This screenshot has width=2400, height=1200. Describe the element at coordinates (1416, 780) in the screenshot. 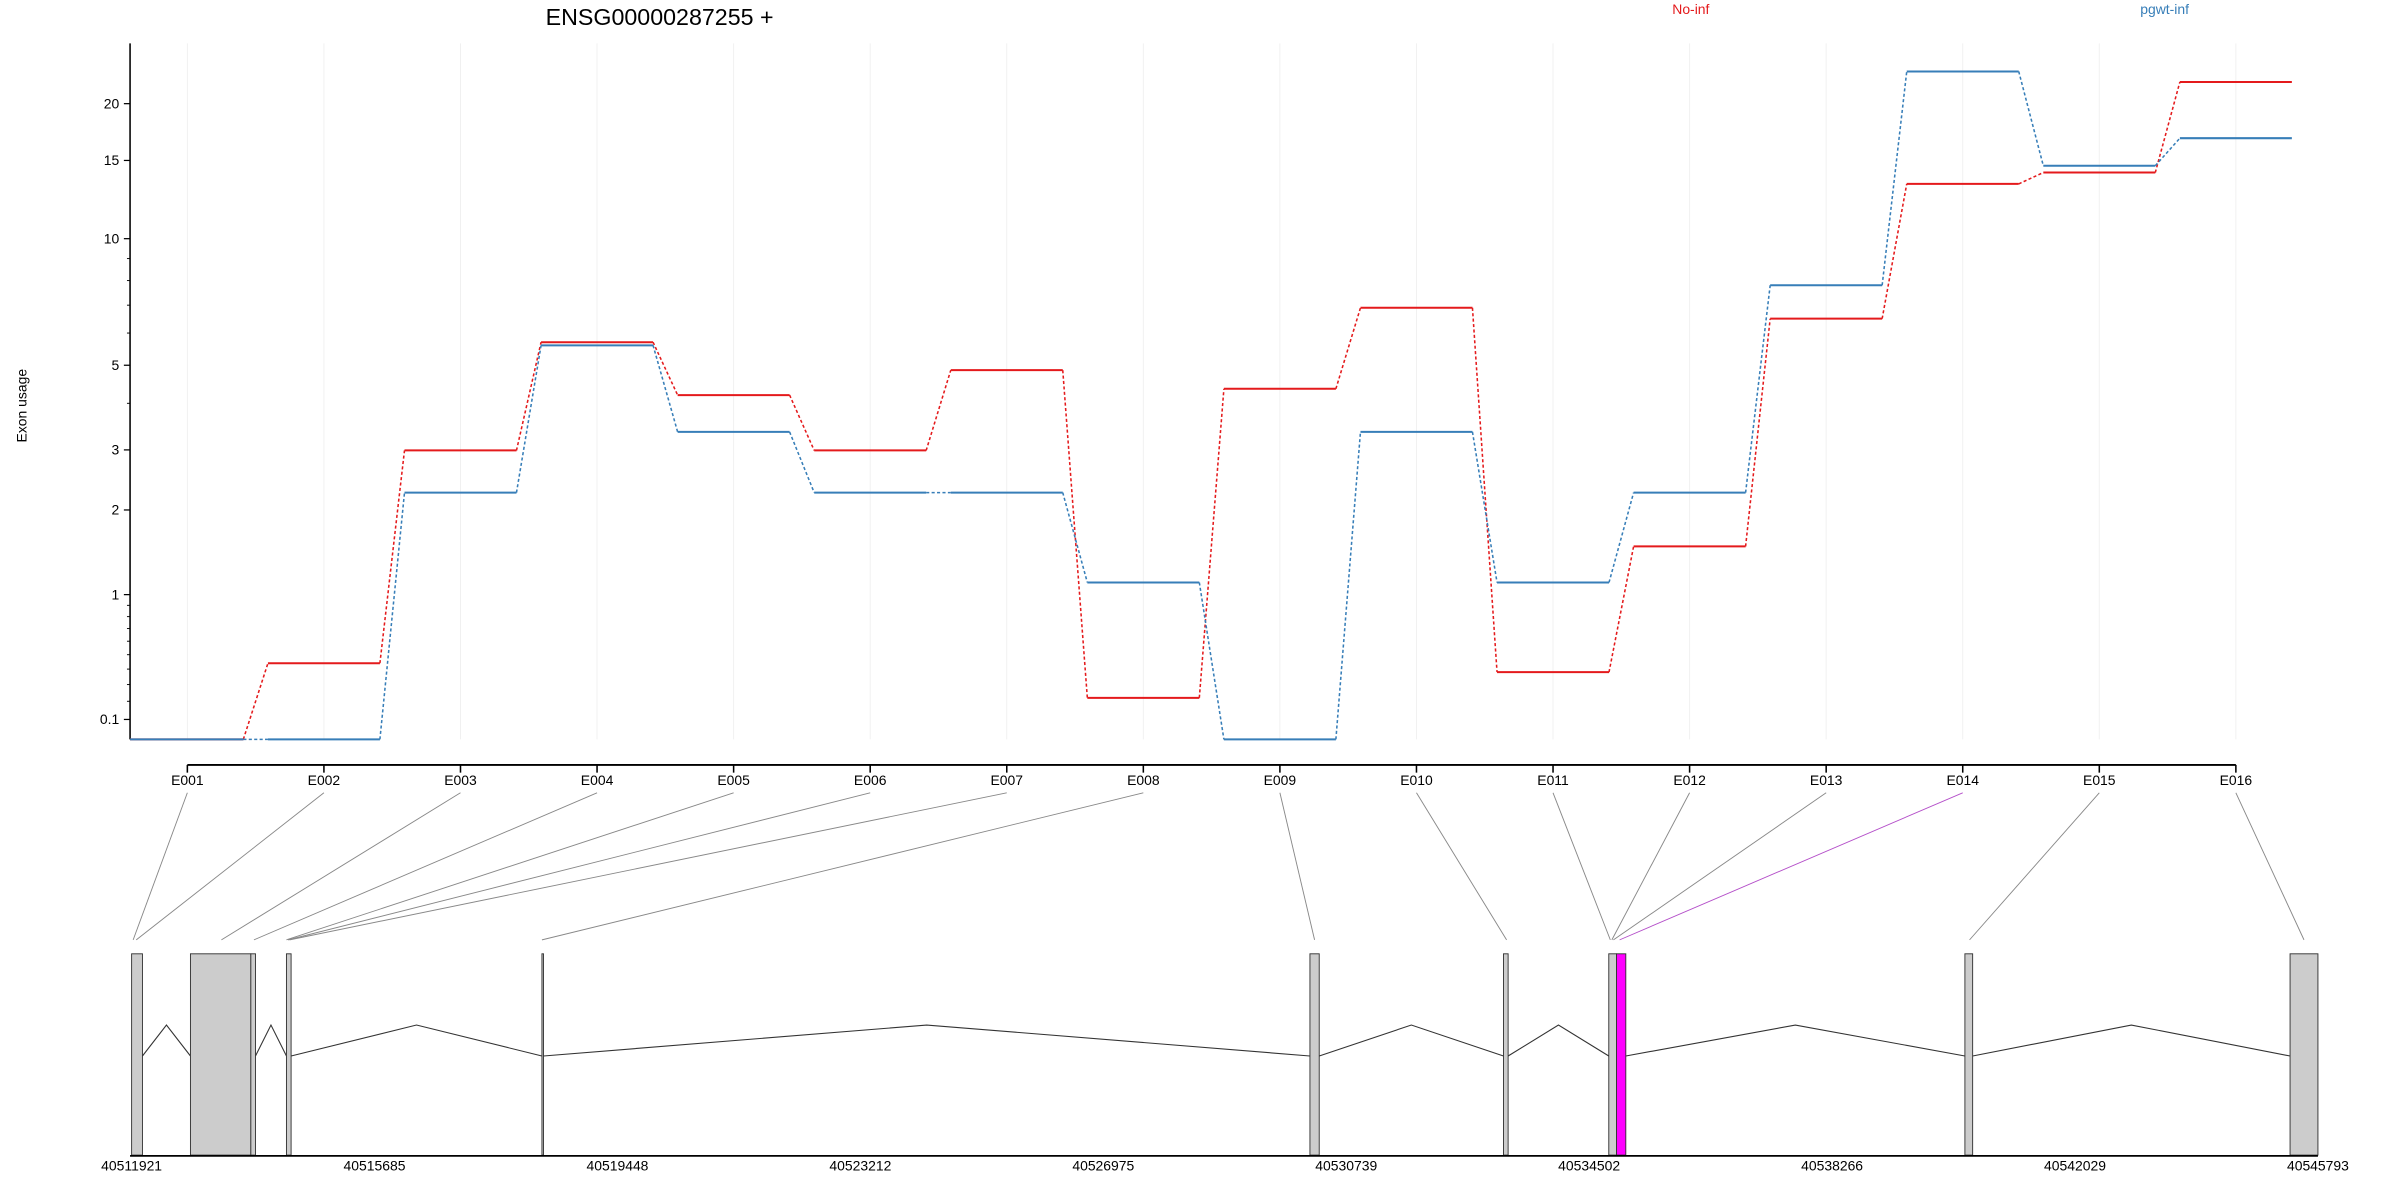

I see `x-tick-label-e010: E010` at that location.